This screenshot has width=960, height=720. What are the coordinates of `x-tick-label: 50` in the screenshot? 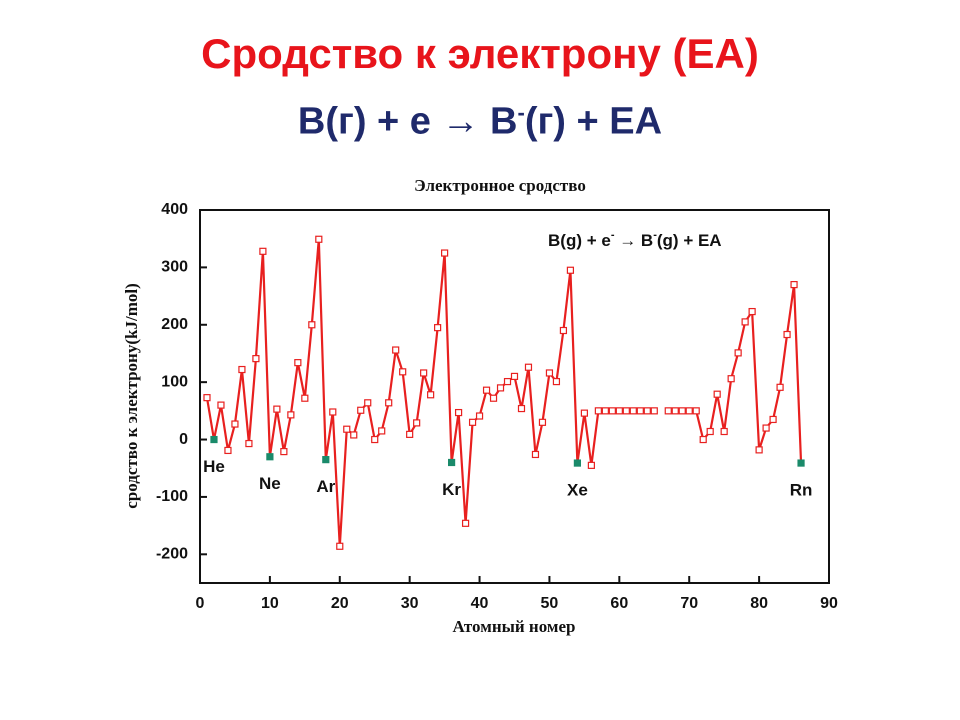 It's located at (550, 603).